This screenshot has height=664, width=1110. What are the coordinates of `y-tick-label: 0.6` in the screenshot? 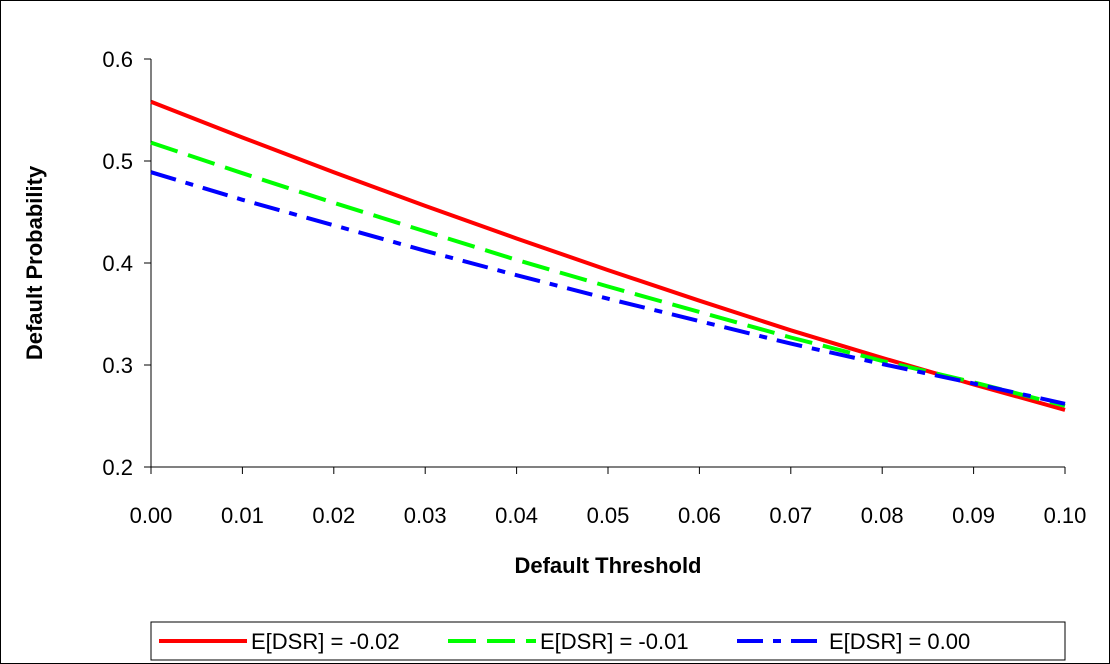 It's located at (117, 59).